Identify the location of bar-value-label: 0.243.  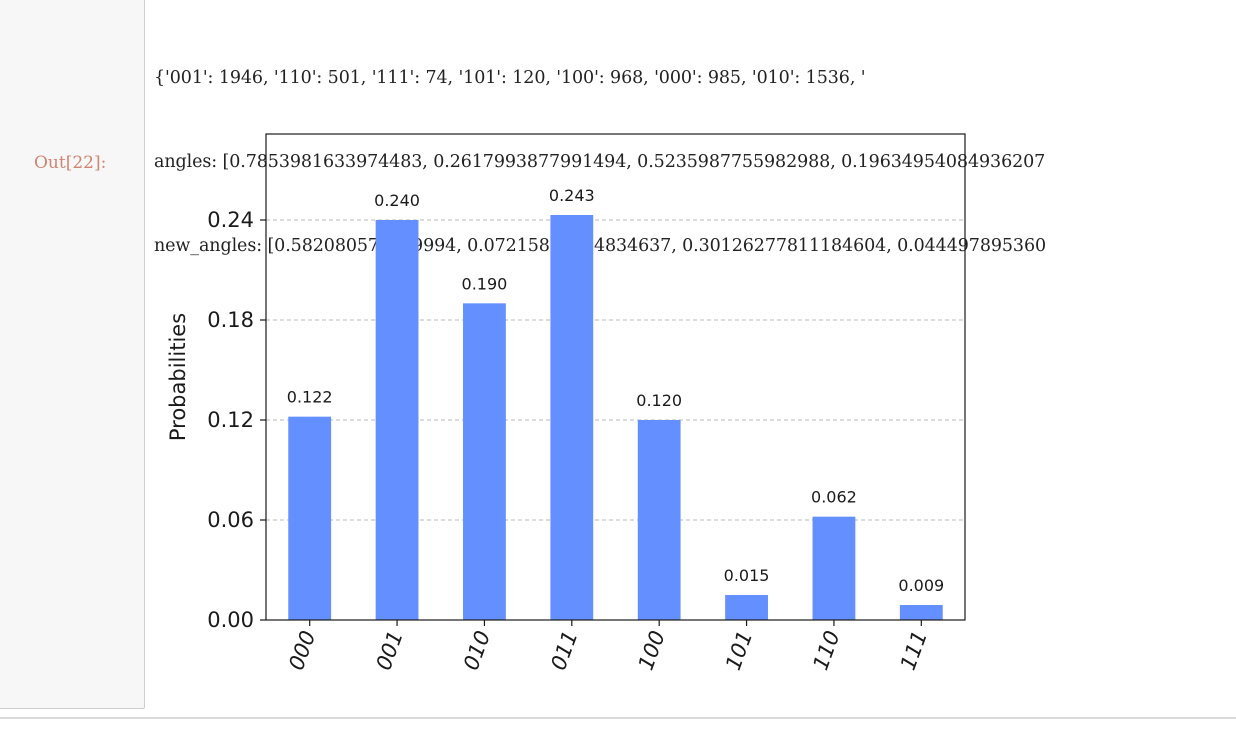
(572, 195).